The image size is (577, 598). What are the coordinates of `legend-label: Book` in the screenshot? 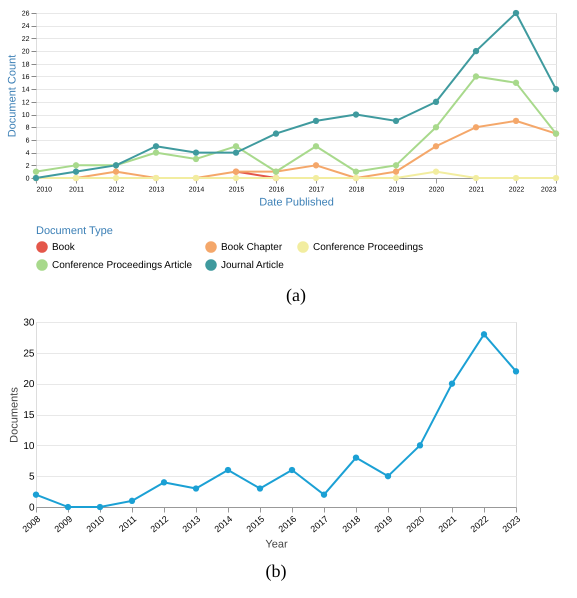 It's located at (64, 247).